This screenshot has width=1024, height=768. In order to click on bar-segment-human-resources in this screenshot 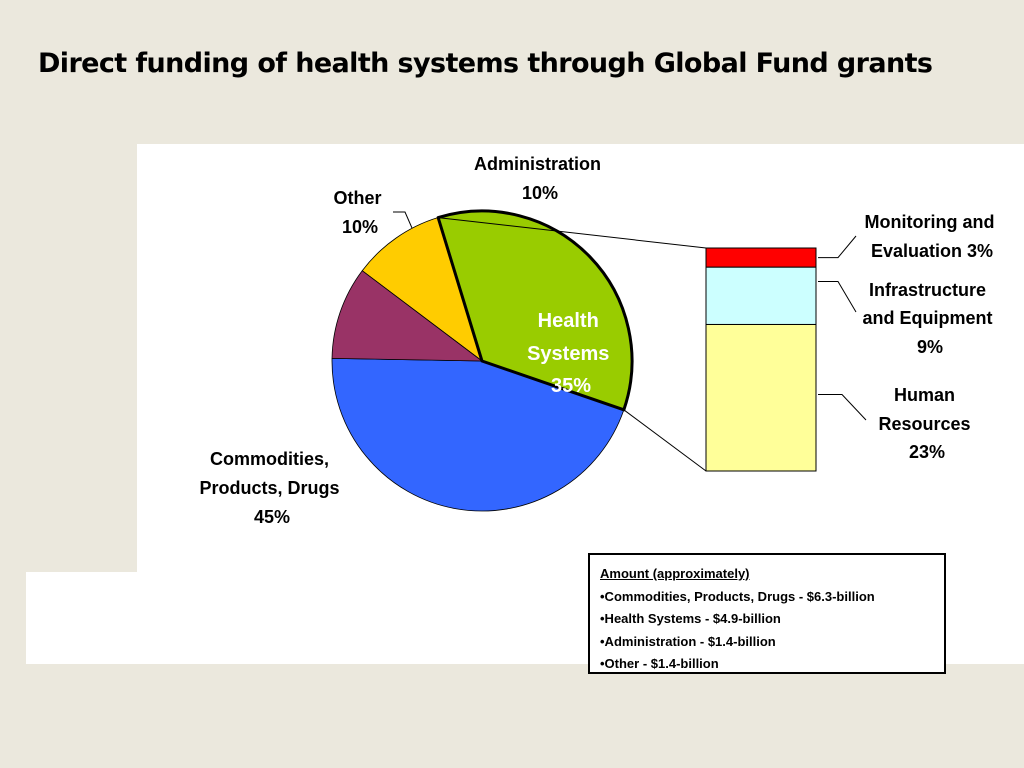, I will do `click(761, 397)`.